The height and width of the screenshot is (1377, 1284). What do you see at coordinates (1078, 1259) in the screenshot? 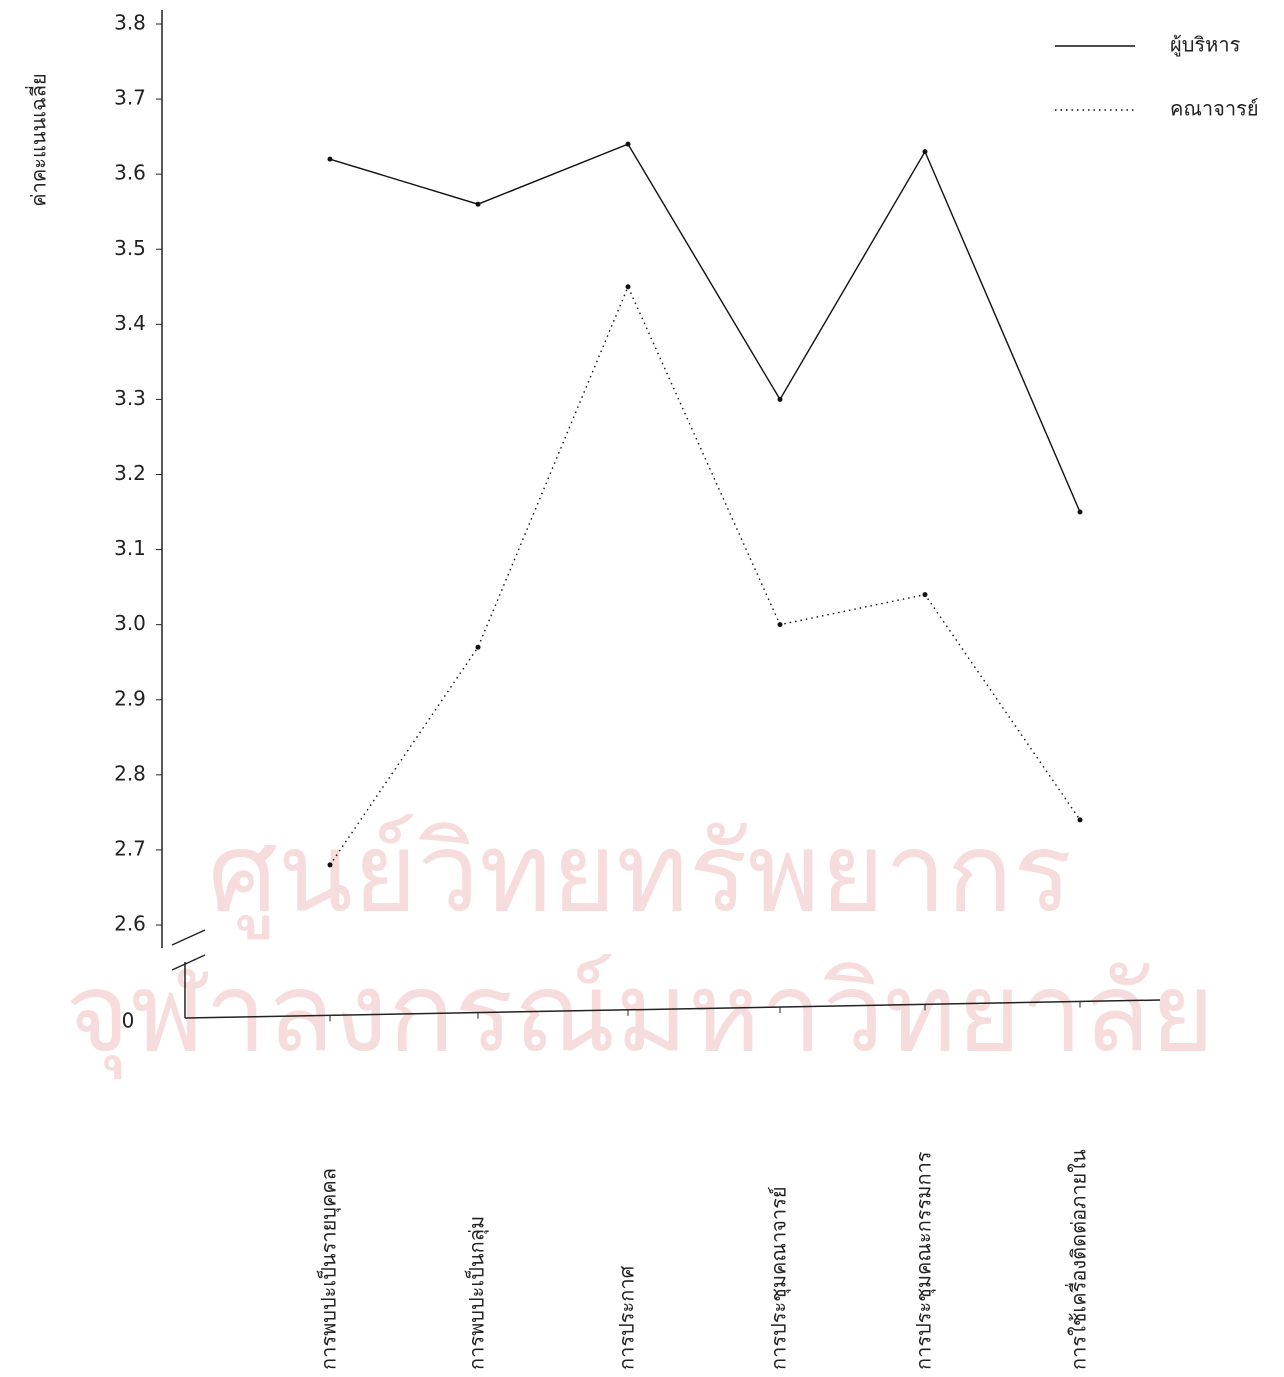
I see `x-tick-label: การใช้เครื่องติดต่อภายใน` at bounding box center [1078, 1259].